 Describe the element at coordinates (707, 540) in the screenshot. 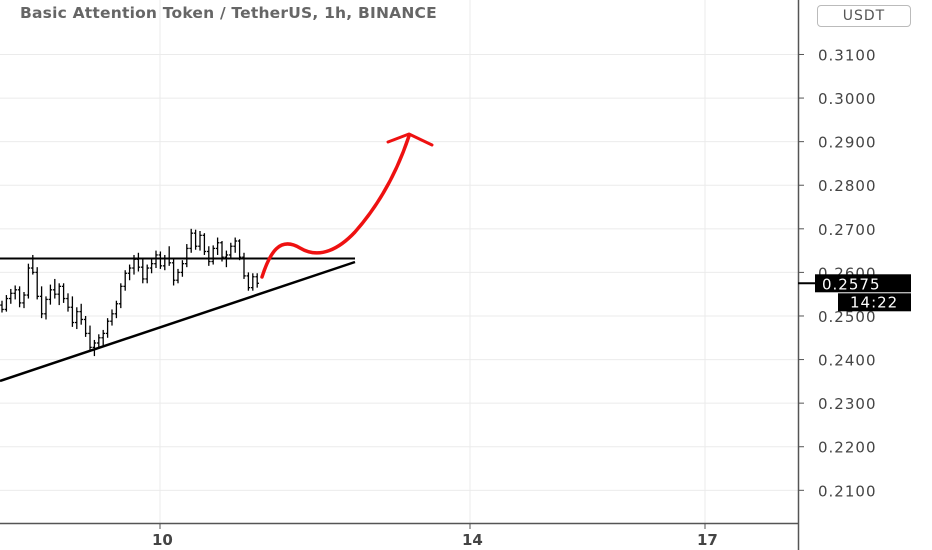

I see `time-tick-label: 17` at that location.